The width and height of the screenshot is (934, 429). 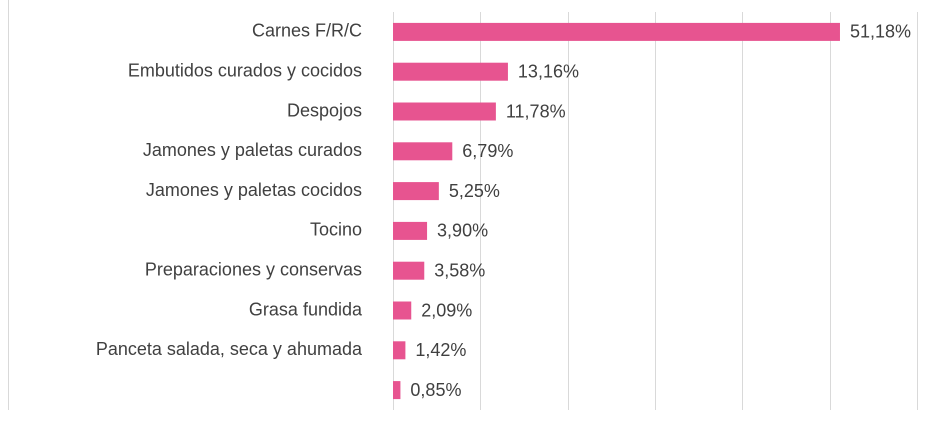 What do you see at coordinates (435, 390) in the screenshot?
I see `value-label: 0,85%` at bounding box center [435, 390].